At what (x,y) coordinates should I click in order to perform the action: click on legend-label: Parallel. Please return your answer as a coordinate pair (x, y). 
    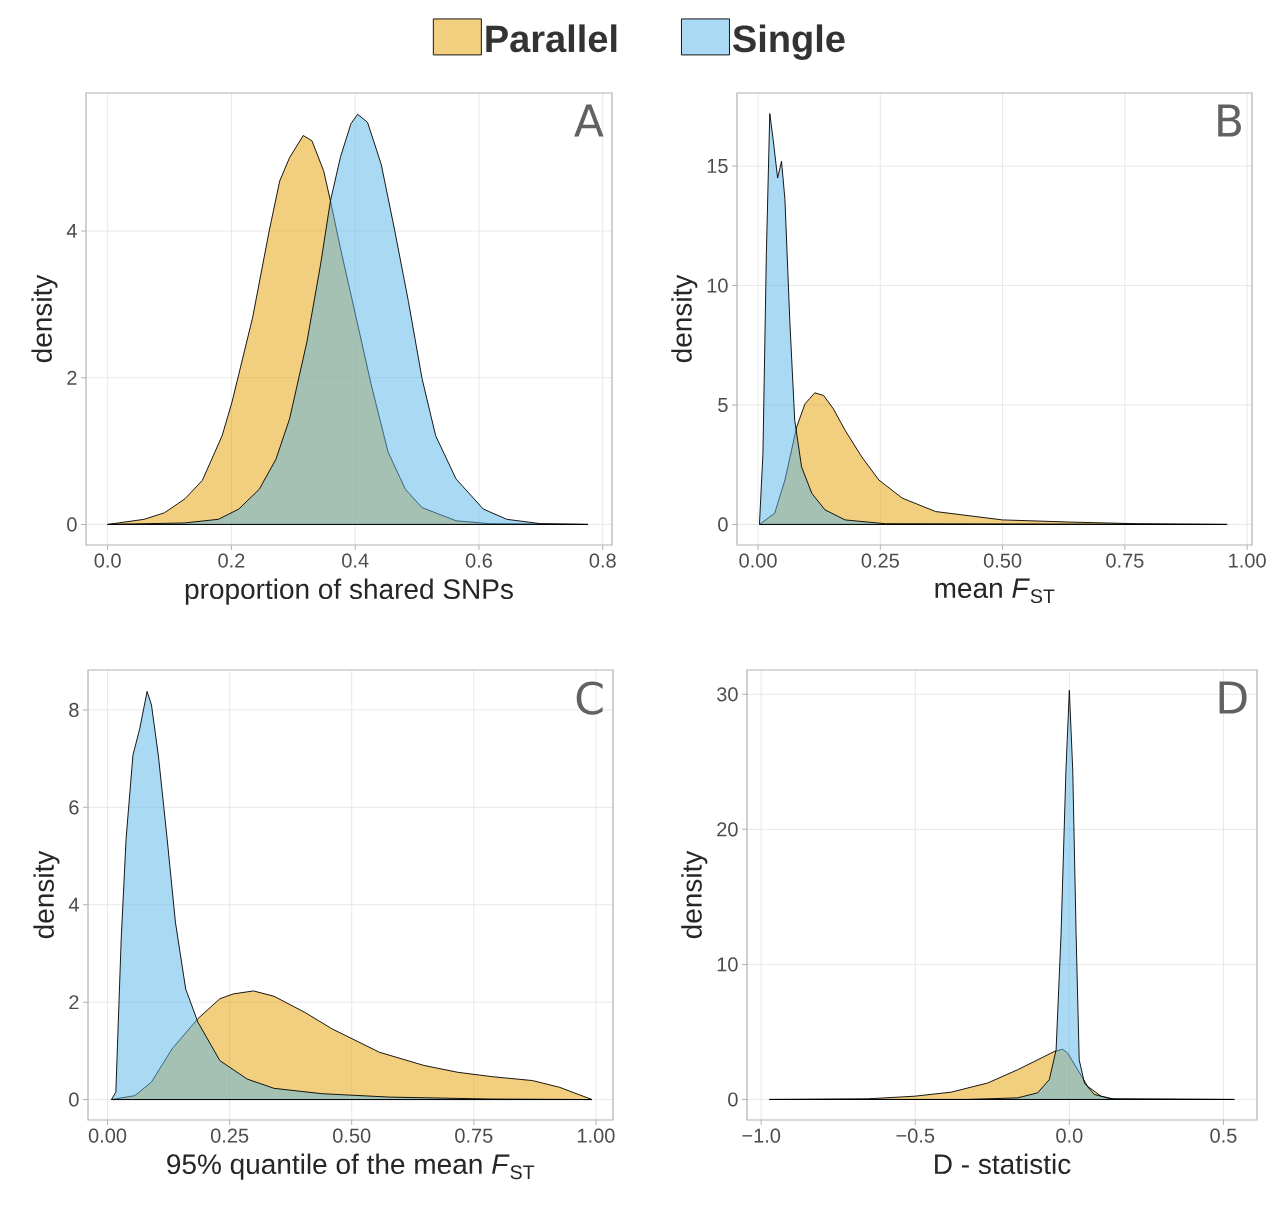
    Looking at the image, I should click on (551, 38).